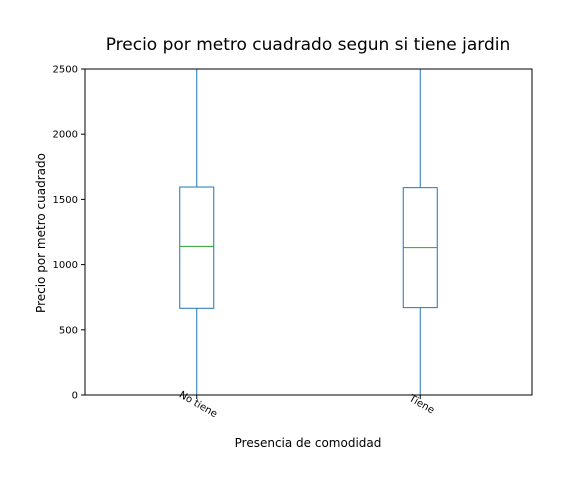 The image size is (571, 485). I want to click on y-tick-label: 500, so click(68, 330).